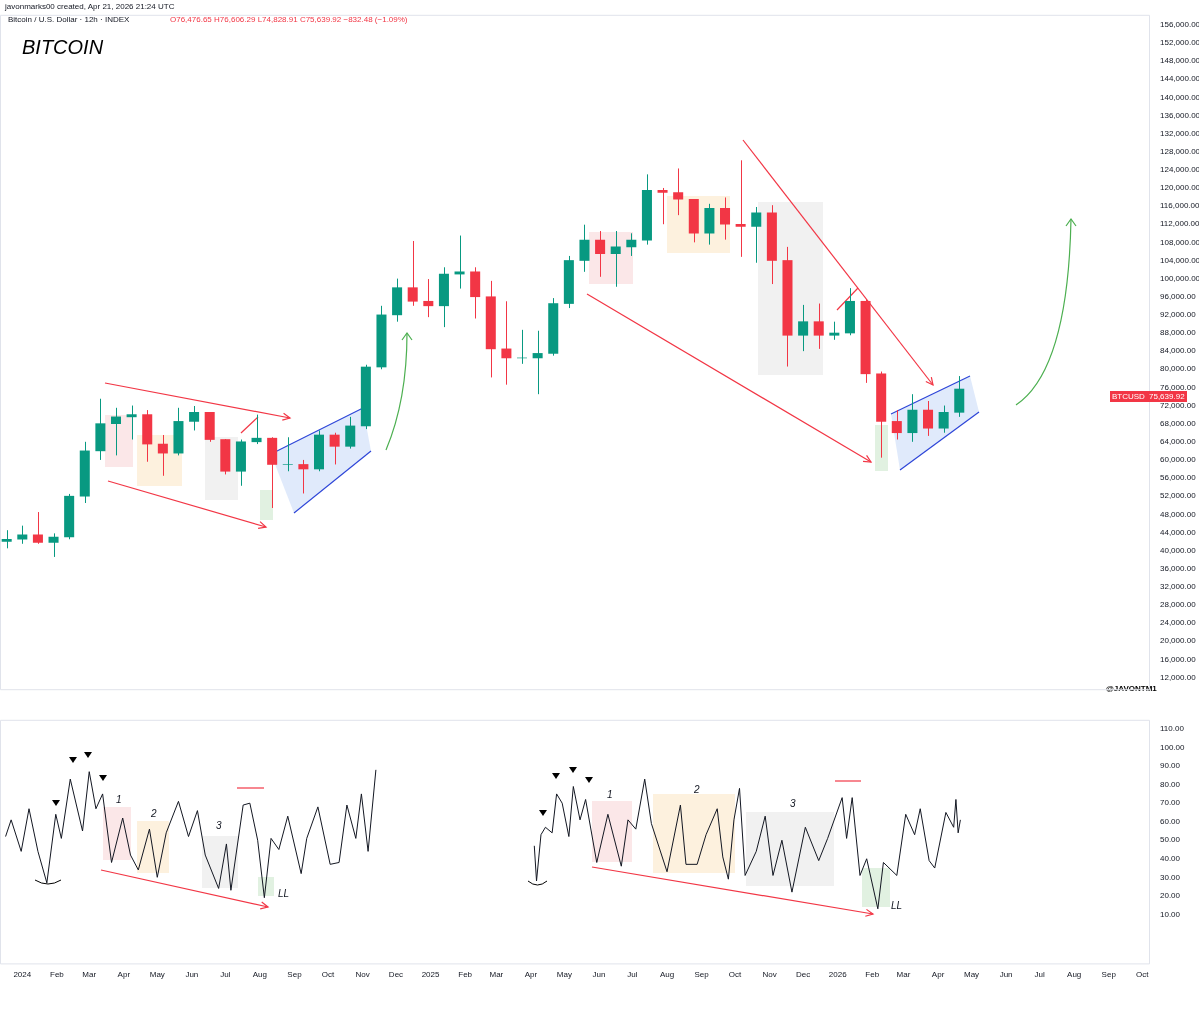 The height and width of the screenshot is (1009, 1199). Describe the element at coordinates (289, 19) in the screenshot. I see `annotation: O76,476.65 H76,606.29 L74,828.91 C75,639.92 −832.48 (−1.09%)` at that location.